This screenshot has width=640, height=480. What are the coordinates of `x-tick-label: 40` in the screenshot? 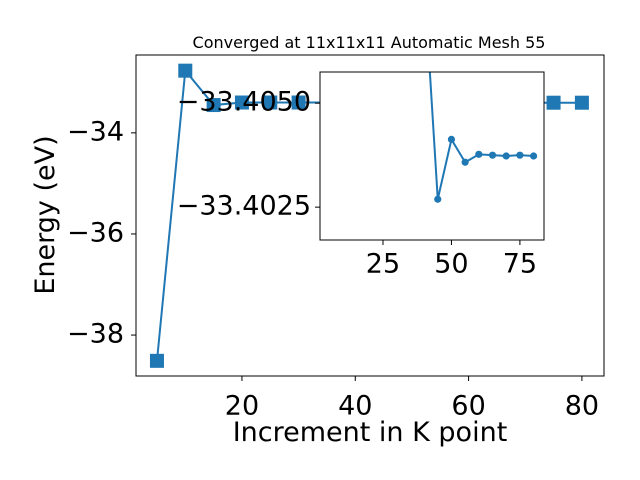 It's located at (355, 406).